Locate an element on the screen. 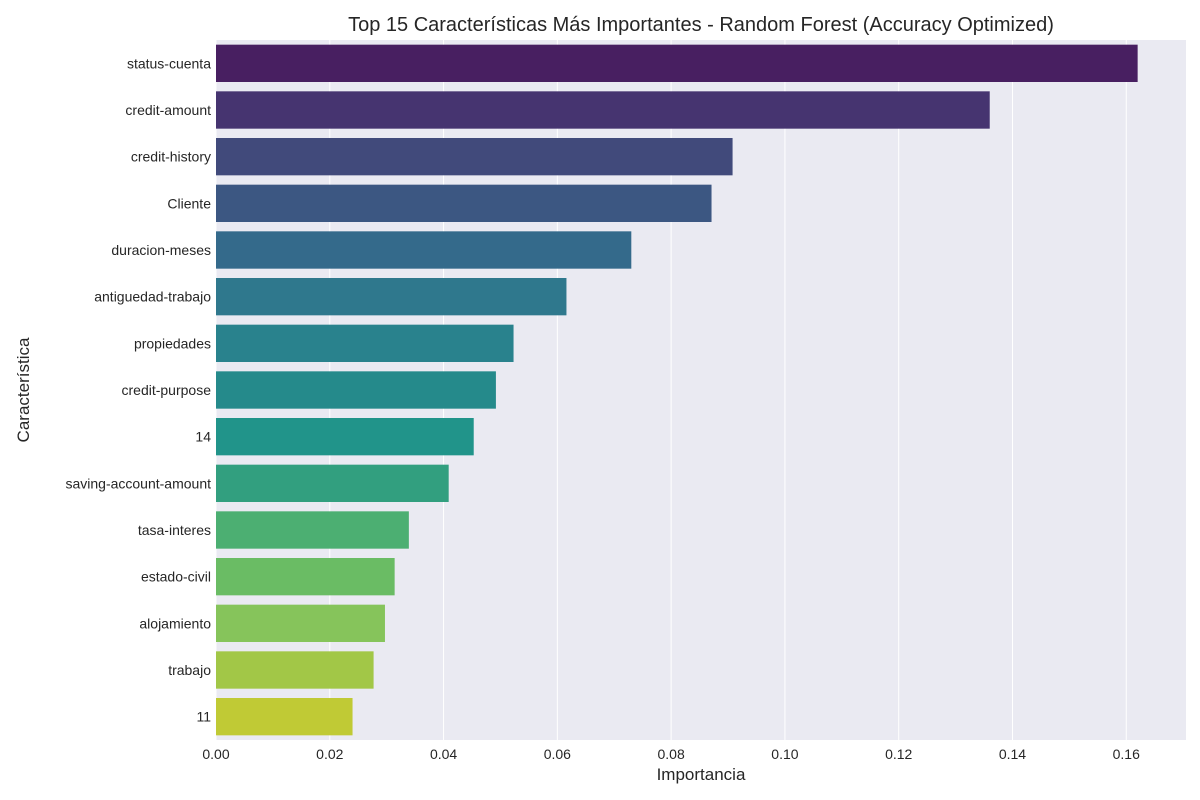  y-tick-label: estado-civil is located at coordinates (176, 577).